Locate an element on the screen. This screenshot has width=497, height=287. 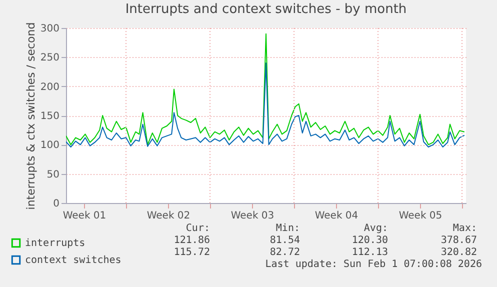
y-tick-label: 300 is located at coordinates (50, 29).